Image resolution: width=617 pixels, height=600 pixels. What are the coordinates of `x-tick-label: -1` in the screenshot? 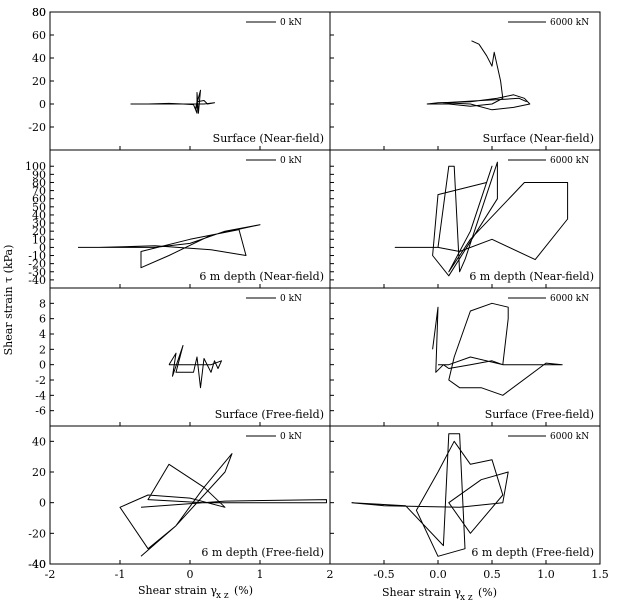 It's located at (120, 574).